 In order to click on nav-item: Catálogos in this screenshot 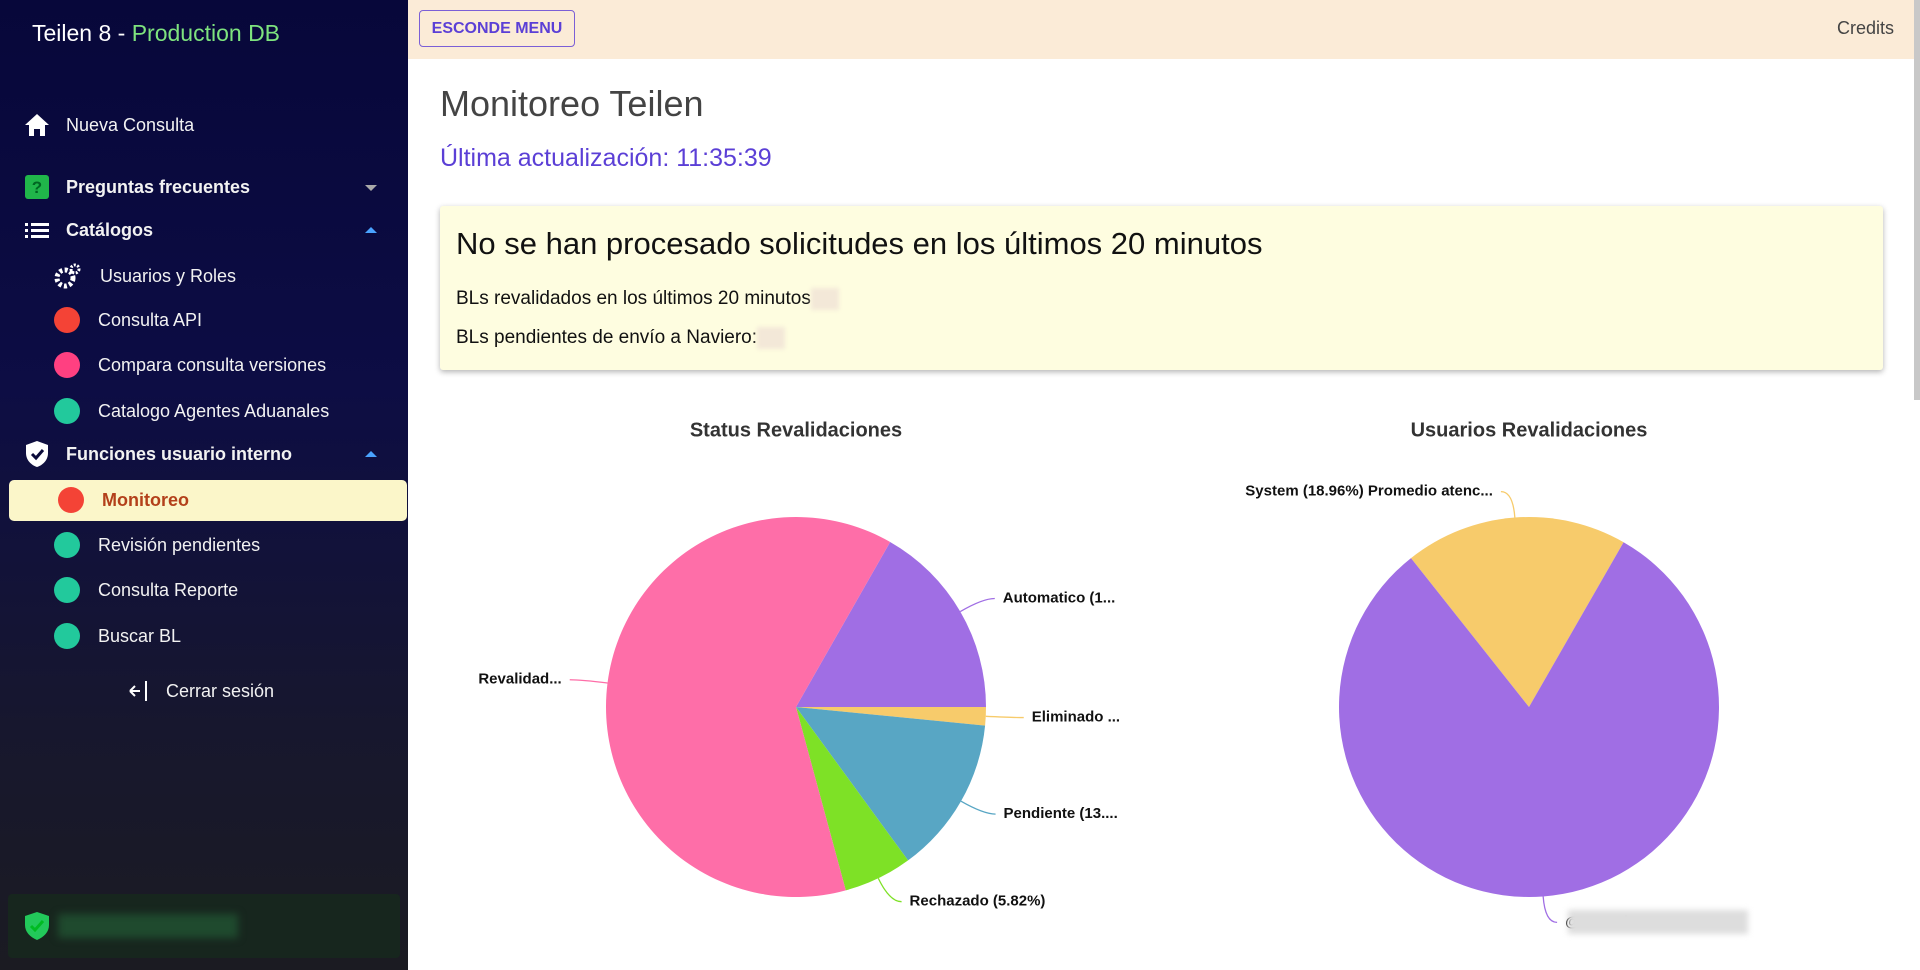, I will do `click(88, 230)`.